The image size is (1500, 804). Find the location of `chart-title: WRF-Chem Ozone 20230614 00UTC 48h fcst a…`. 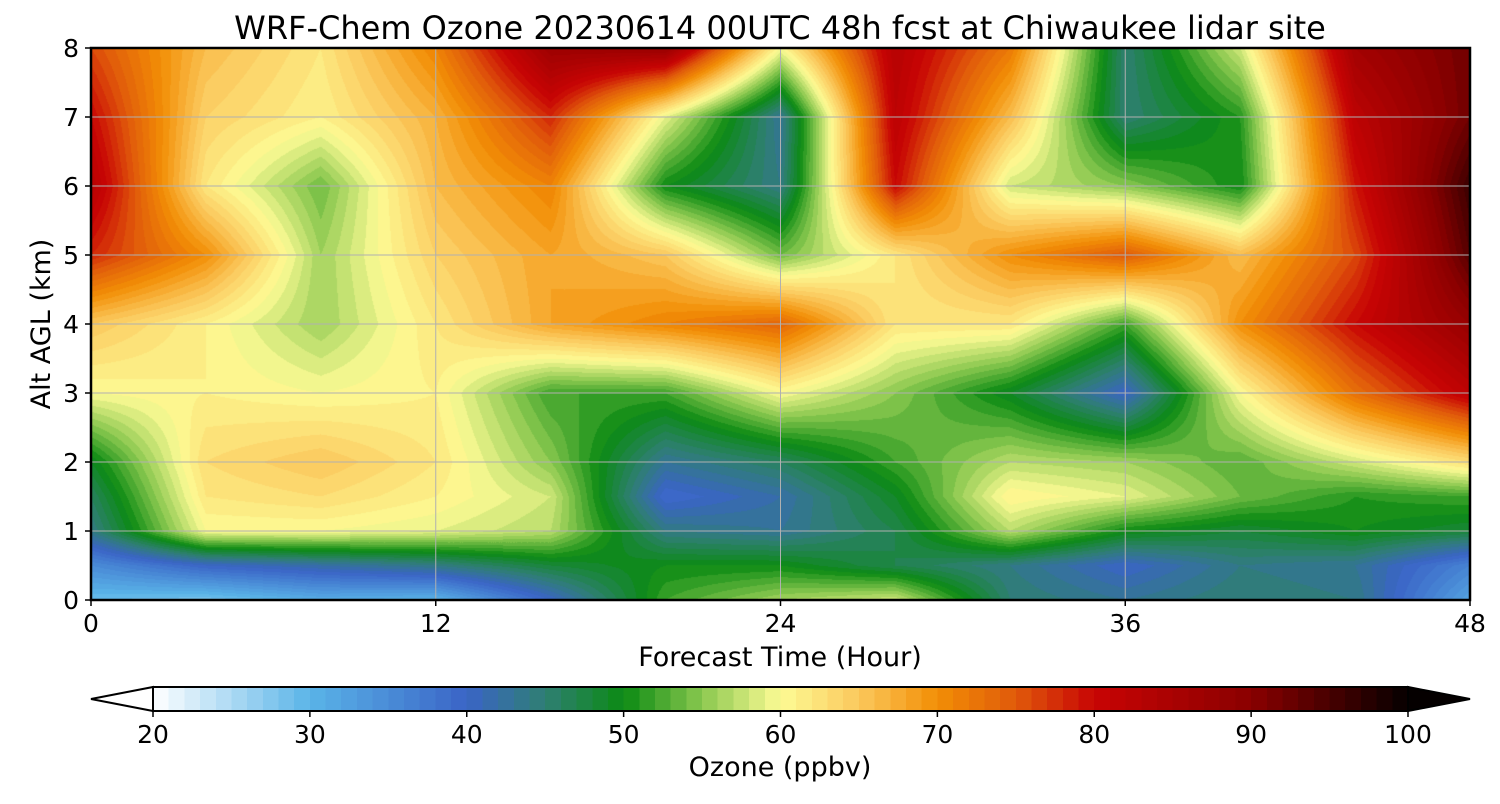

chart-title: WRF-Chem Ozone 20230614 00UTC 48h fcst a… is located at coordinates (780, 28).